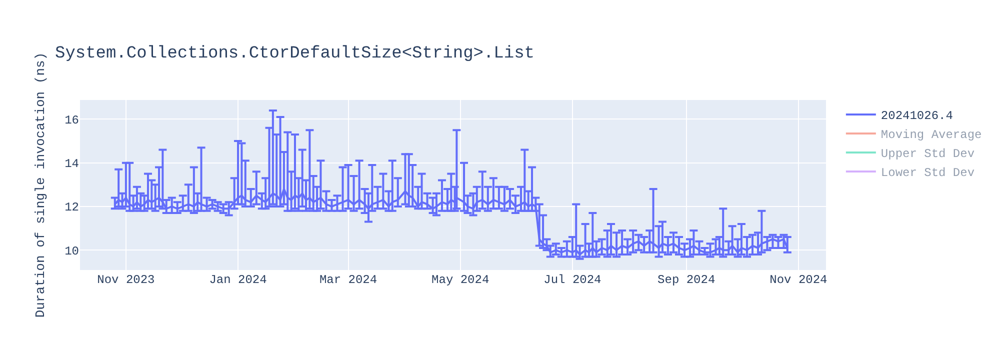 This screenshot has height=350, width=1000. I want to click on y-axis-title: Duration of single invocation (ns), so click(40, 185).